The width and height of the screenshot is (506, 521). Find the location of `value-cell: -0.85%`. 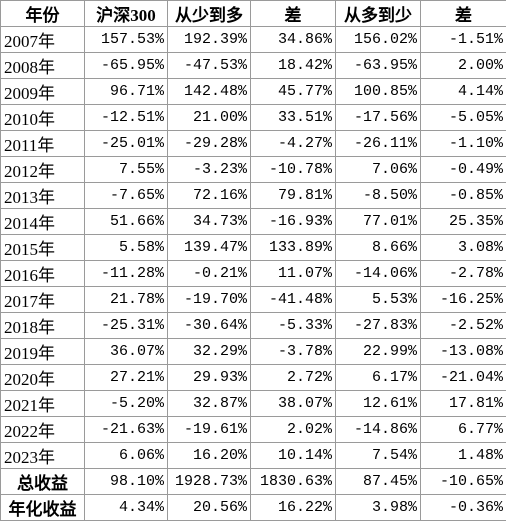

value-cell: -0.85% is located at coordinates (463, 196).